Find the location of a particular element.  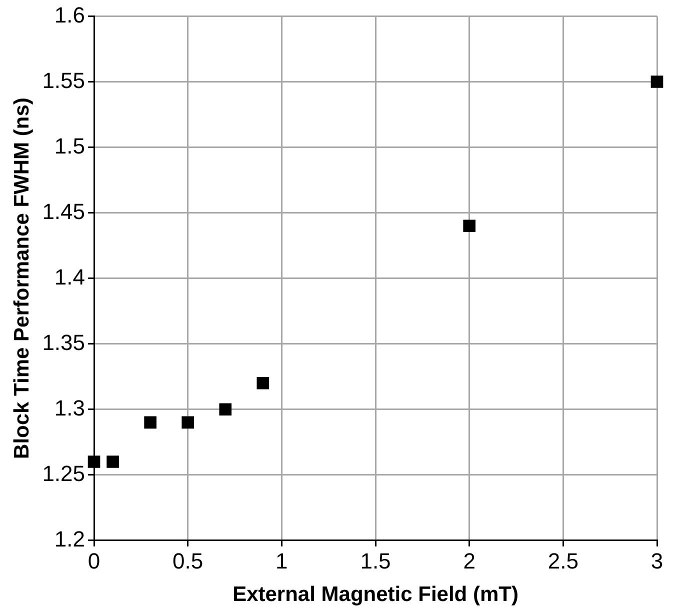

y-tick-label: 1.6 is located at coordinates (70, 15).